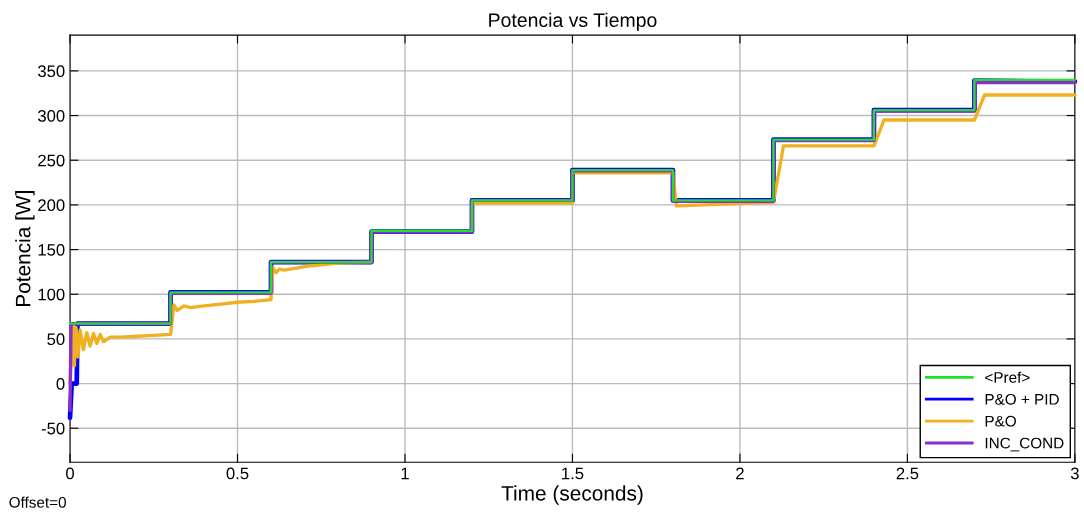 Image resolution: width=1084 pixels, height=517 pixels. What do you see at coordinates (1022, 399) in the screenshot?
I see `legend-label: P&O + PID` at bounding box center [1022, 399].